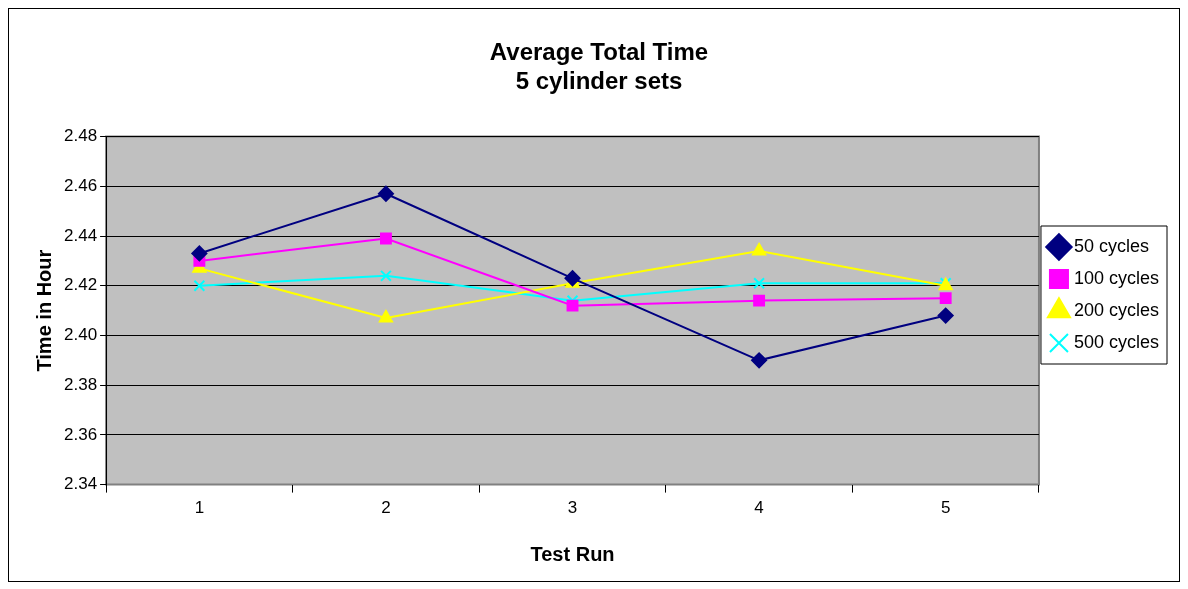 The height and width of the screenshot is (589, 1188). I want to click on text: Average Total Time, so click(599, 52).